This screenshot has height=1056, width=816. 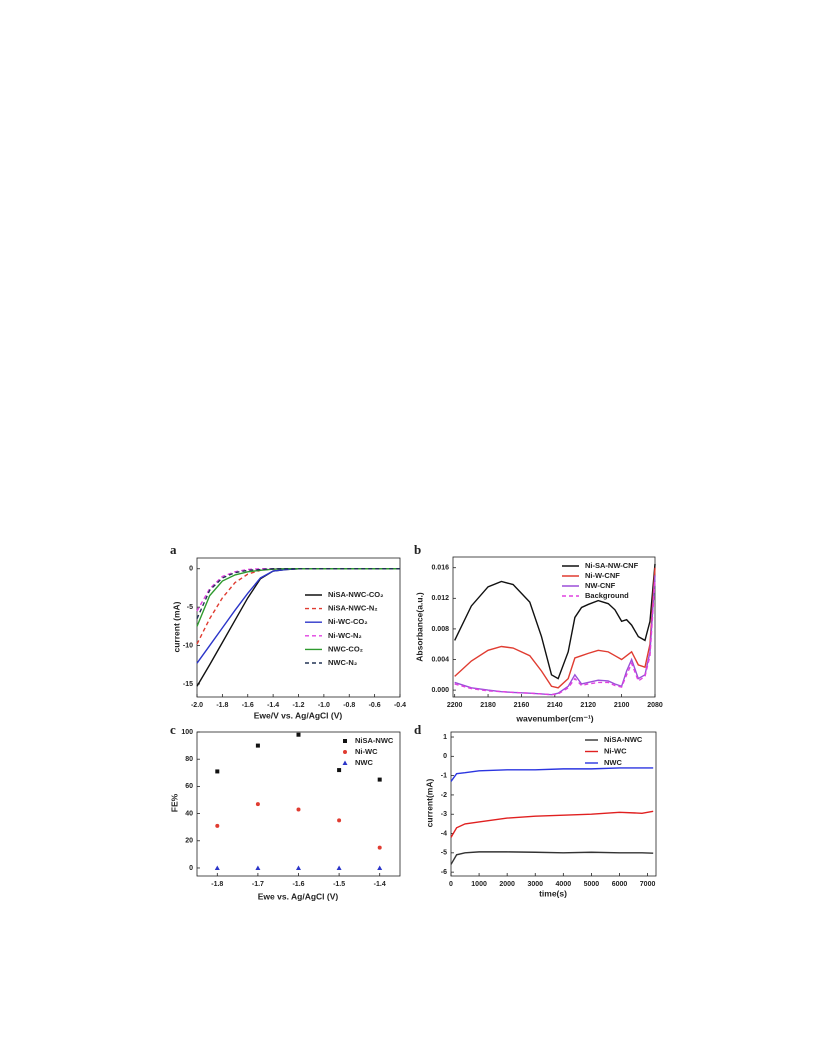 What do you see at coordinates (555, 705) in the screenshot?
I see `x-tick-label: 2140` at bounding box center [555, 705].